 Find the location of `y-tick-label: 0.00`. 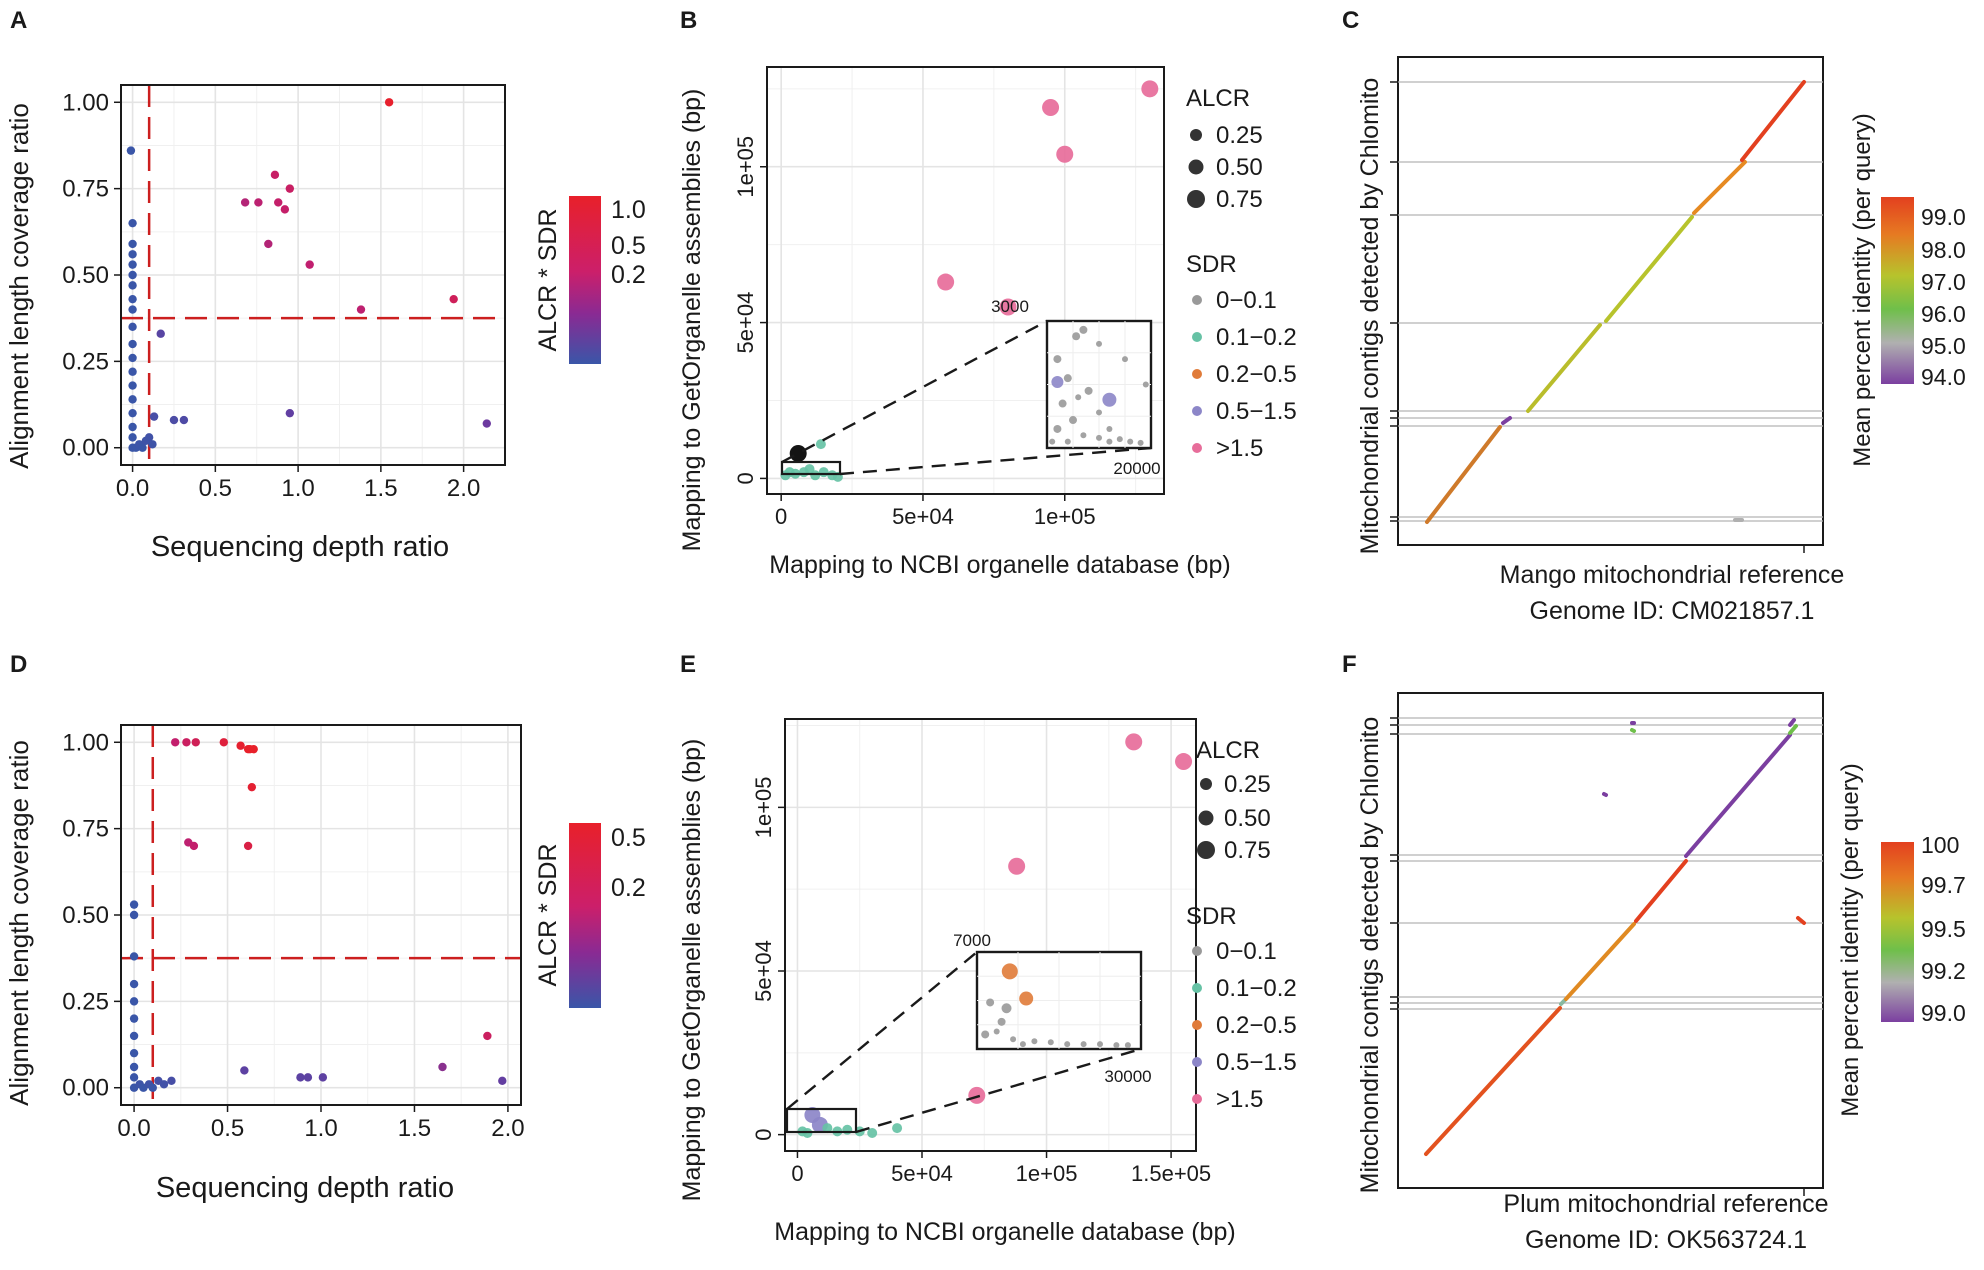

y-tick-label: 0.00 is located at coordinates (85, 1088).